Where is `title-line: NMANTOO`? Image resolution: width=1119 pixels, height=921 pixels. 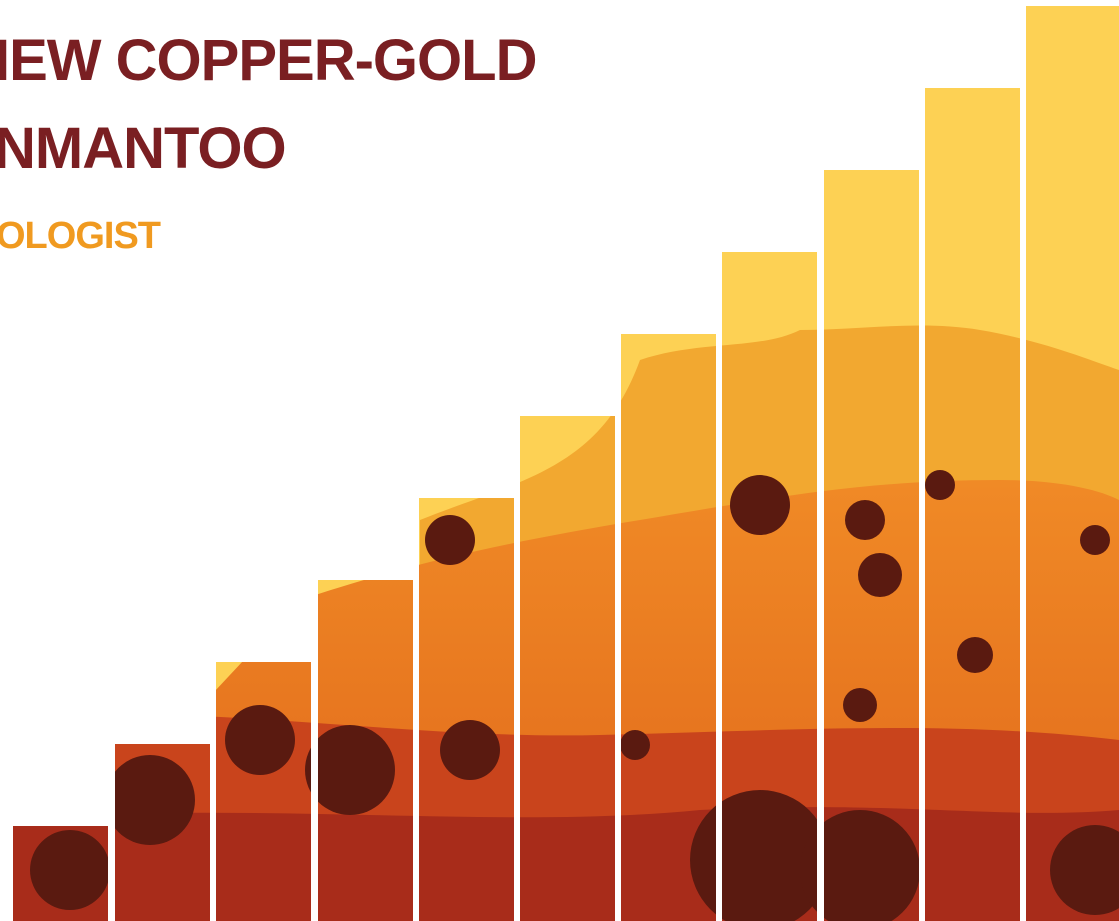 title-line: NMANTOO is located at coordinates (143, 148).